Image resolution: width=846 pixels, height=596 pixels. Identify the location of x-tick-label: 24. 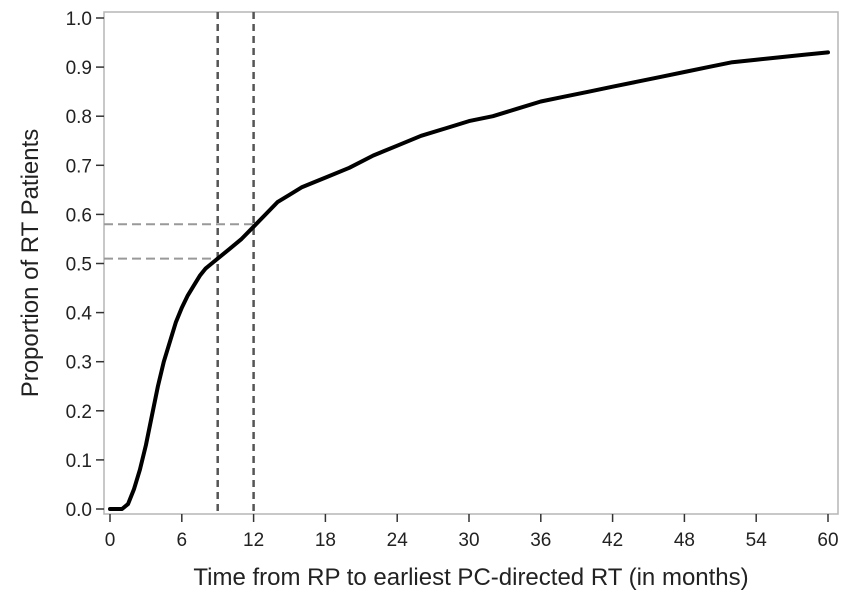
(398, 540).